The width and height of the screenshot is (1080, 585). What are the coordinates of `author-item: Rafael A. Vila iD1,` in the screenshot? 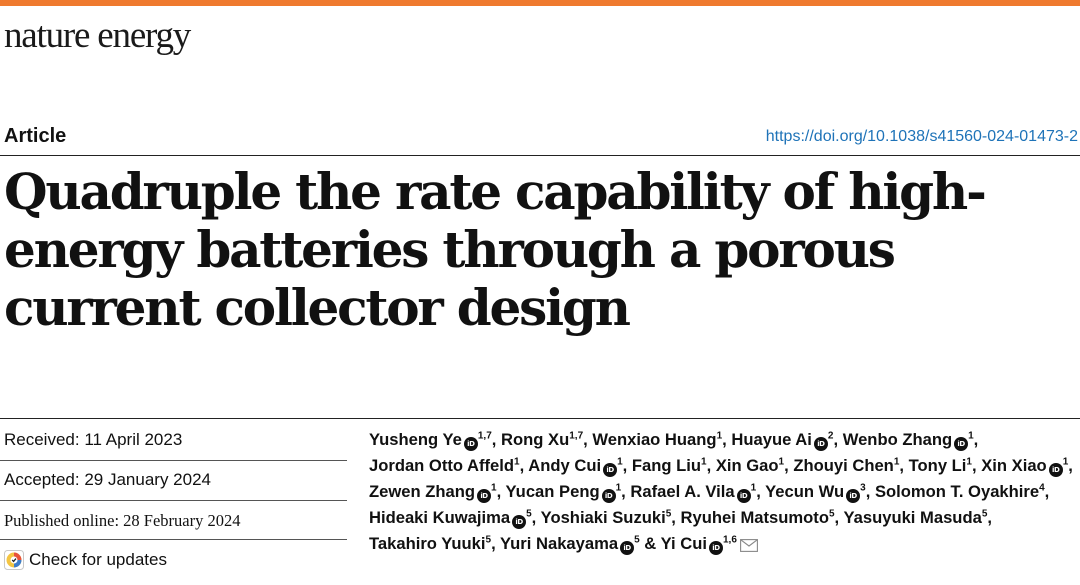 It's located at (695, 492).